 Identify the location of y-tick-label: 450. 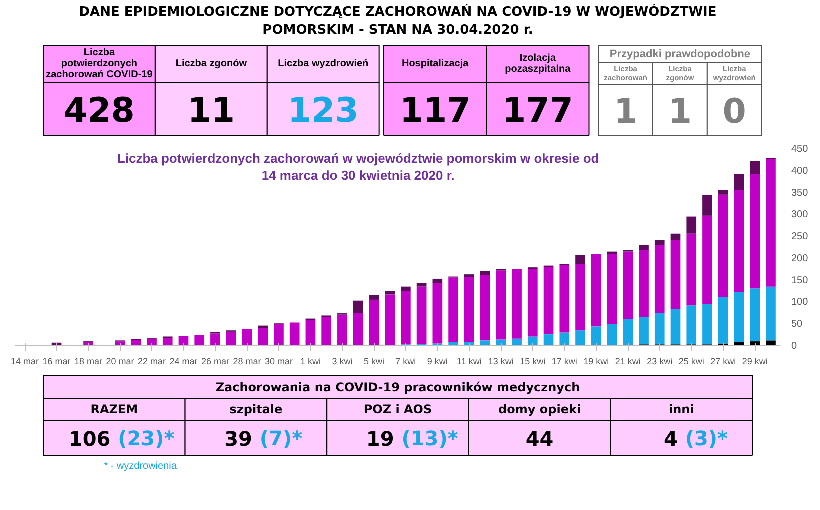
(800, 149).